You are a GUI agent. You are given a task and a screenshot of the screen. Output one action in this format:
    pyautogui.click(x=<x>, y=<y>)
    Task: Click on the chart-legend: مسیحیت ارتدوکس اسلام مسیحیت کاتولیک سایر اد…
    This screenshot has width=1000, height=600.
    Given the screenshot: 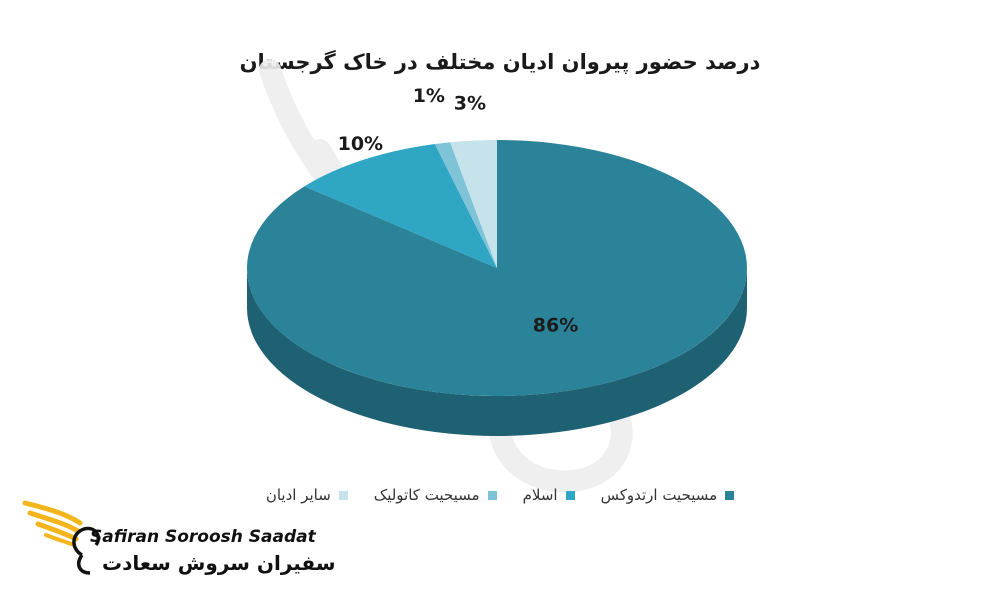 What is the action you would take?
    pyautogui.click(x=500, y=495)
    